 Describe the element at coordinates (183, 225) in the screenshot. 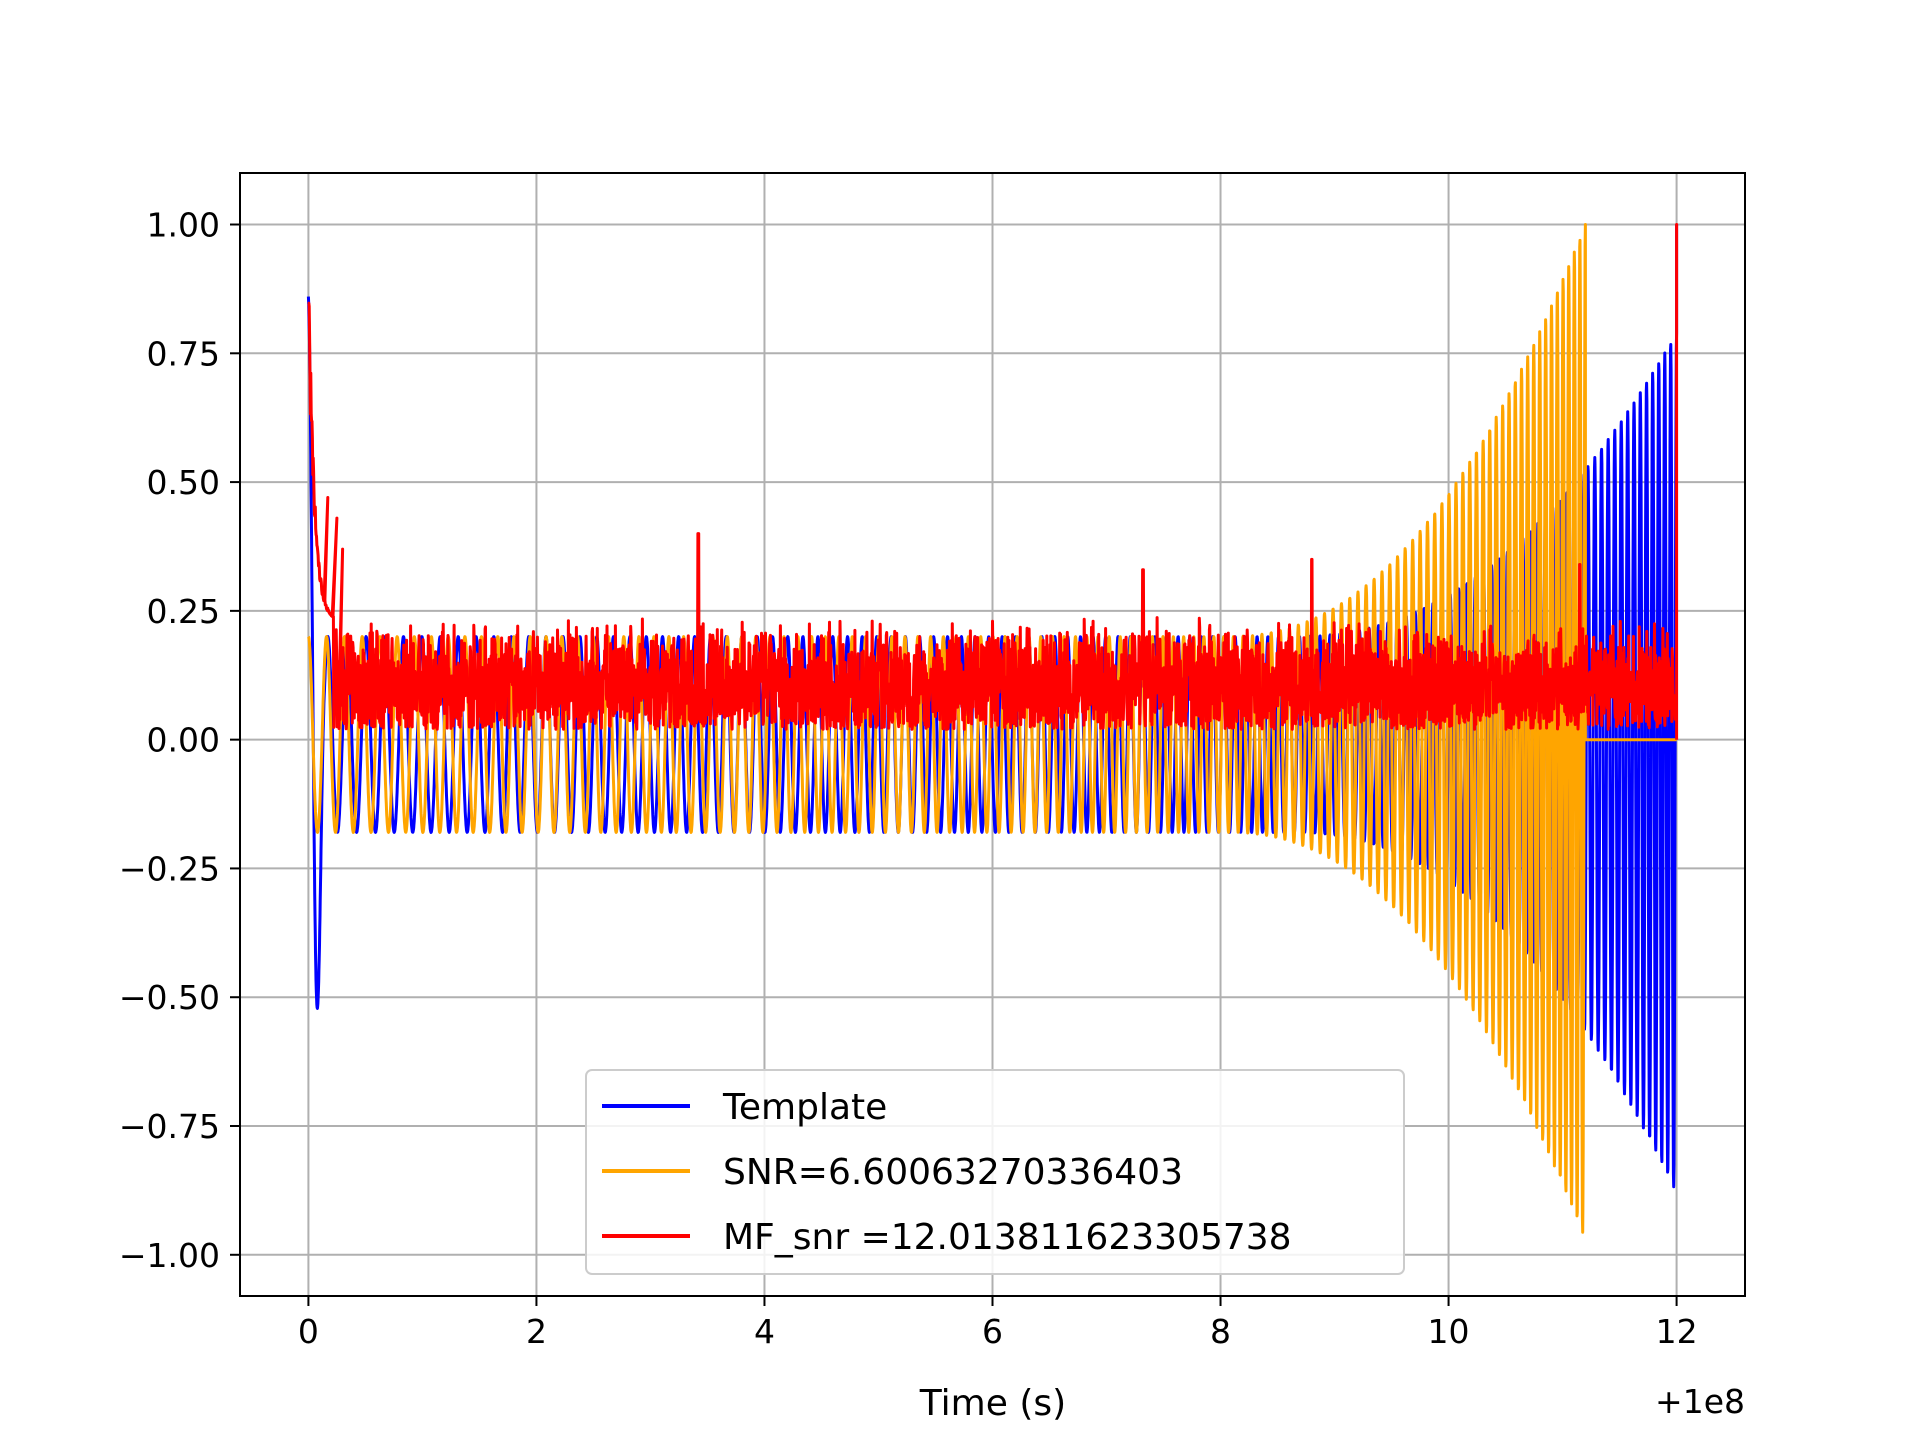

I see `y-tick-label: 1.00` at that location.